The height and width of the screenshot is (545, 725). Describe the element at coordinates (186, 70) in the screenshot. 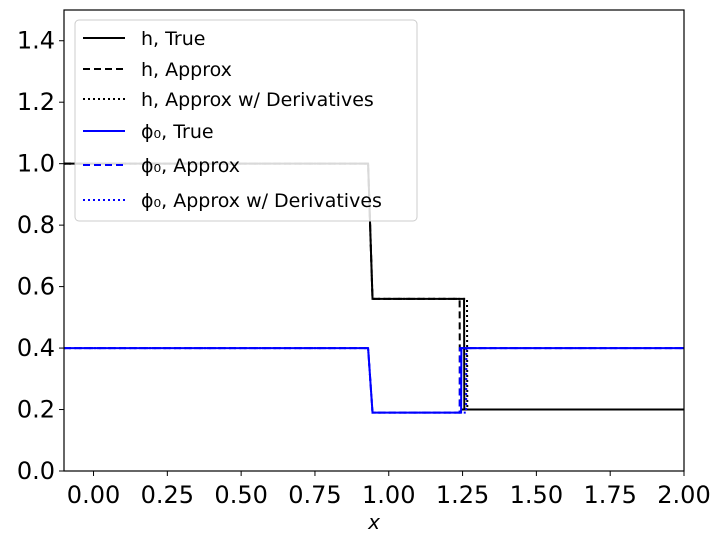

I see `legend-label: h, Approx` at that location.